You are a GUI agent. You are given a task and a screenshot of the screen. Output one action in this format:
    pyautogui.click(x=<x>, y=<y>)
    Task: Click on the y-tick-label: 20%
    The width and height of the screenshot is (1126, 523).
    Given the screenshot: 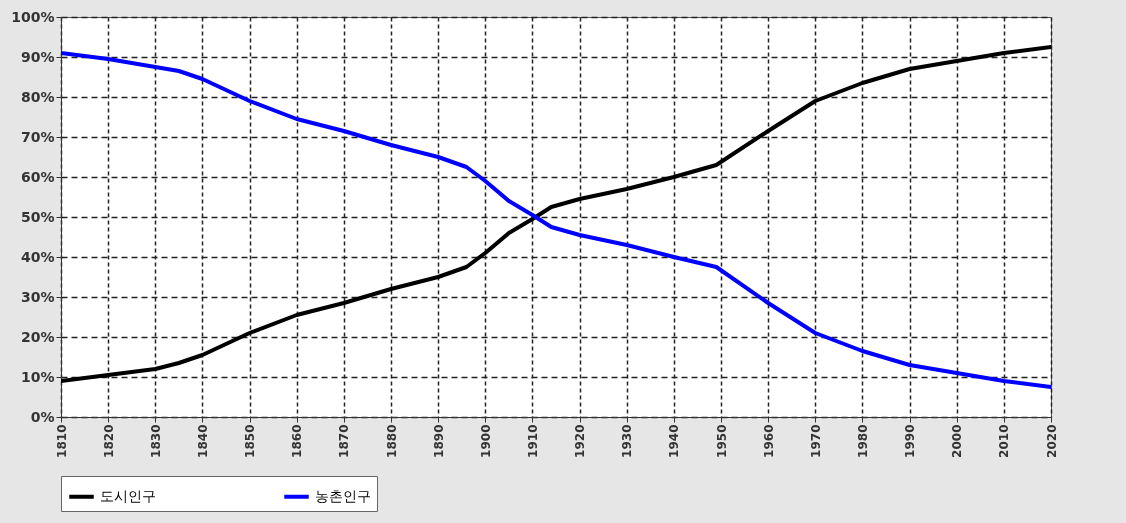 What is the action you would take?
    pyautogui.click(x=37, y=336)
    